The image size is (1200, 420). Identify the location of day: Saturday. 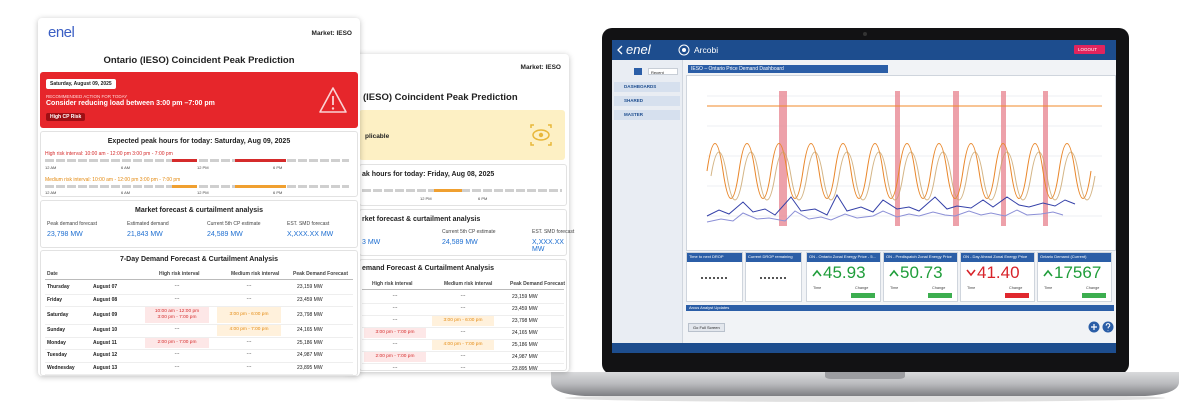
(58, 315).